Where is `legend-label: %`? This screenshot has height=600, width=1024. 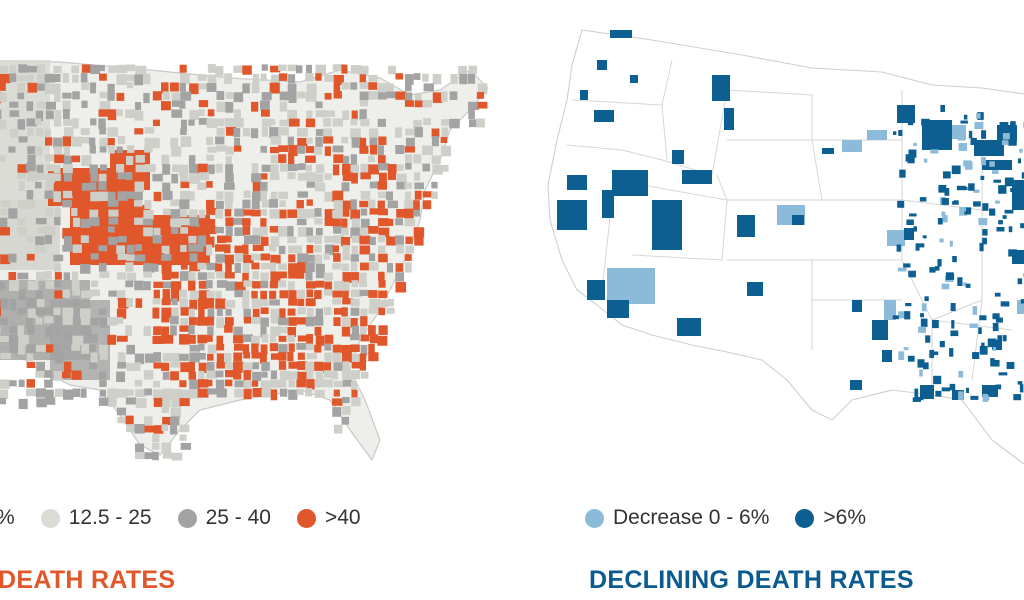 legend-label: % is located at coordinates (7, 518).